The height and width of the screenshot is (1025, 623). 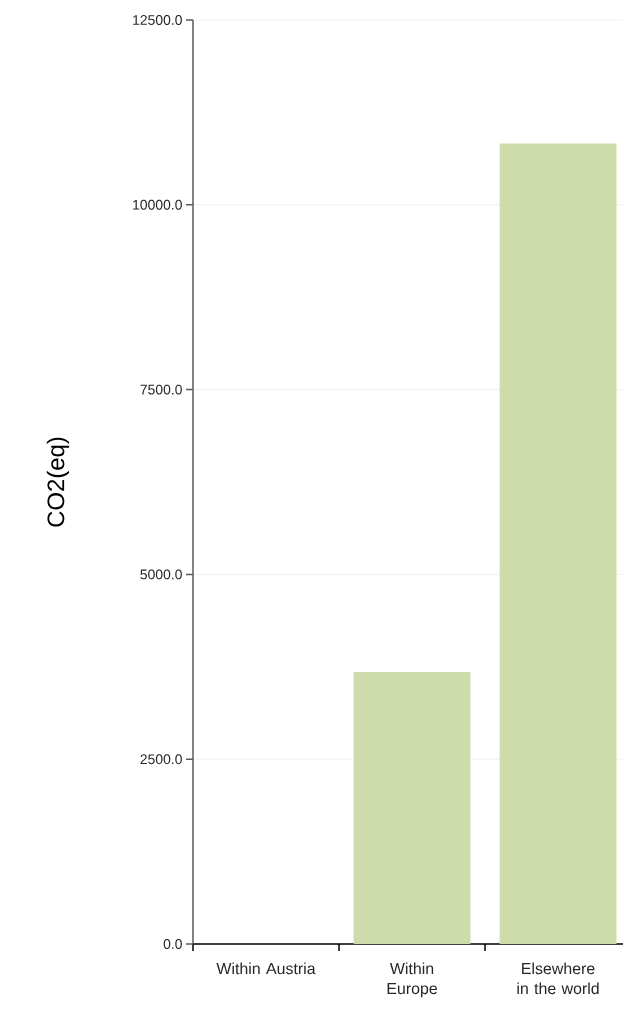 What do you see at coordinates (266, 968) in the screenshot?
I see `x-tick-label: Within Austria` at bounding box center [266, 968].